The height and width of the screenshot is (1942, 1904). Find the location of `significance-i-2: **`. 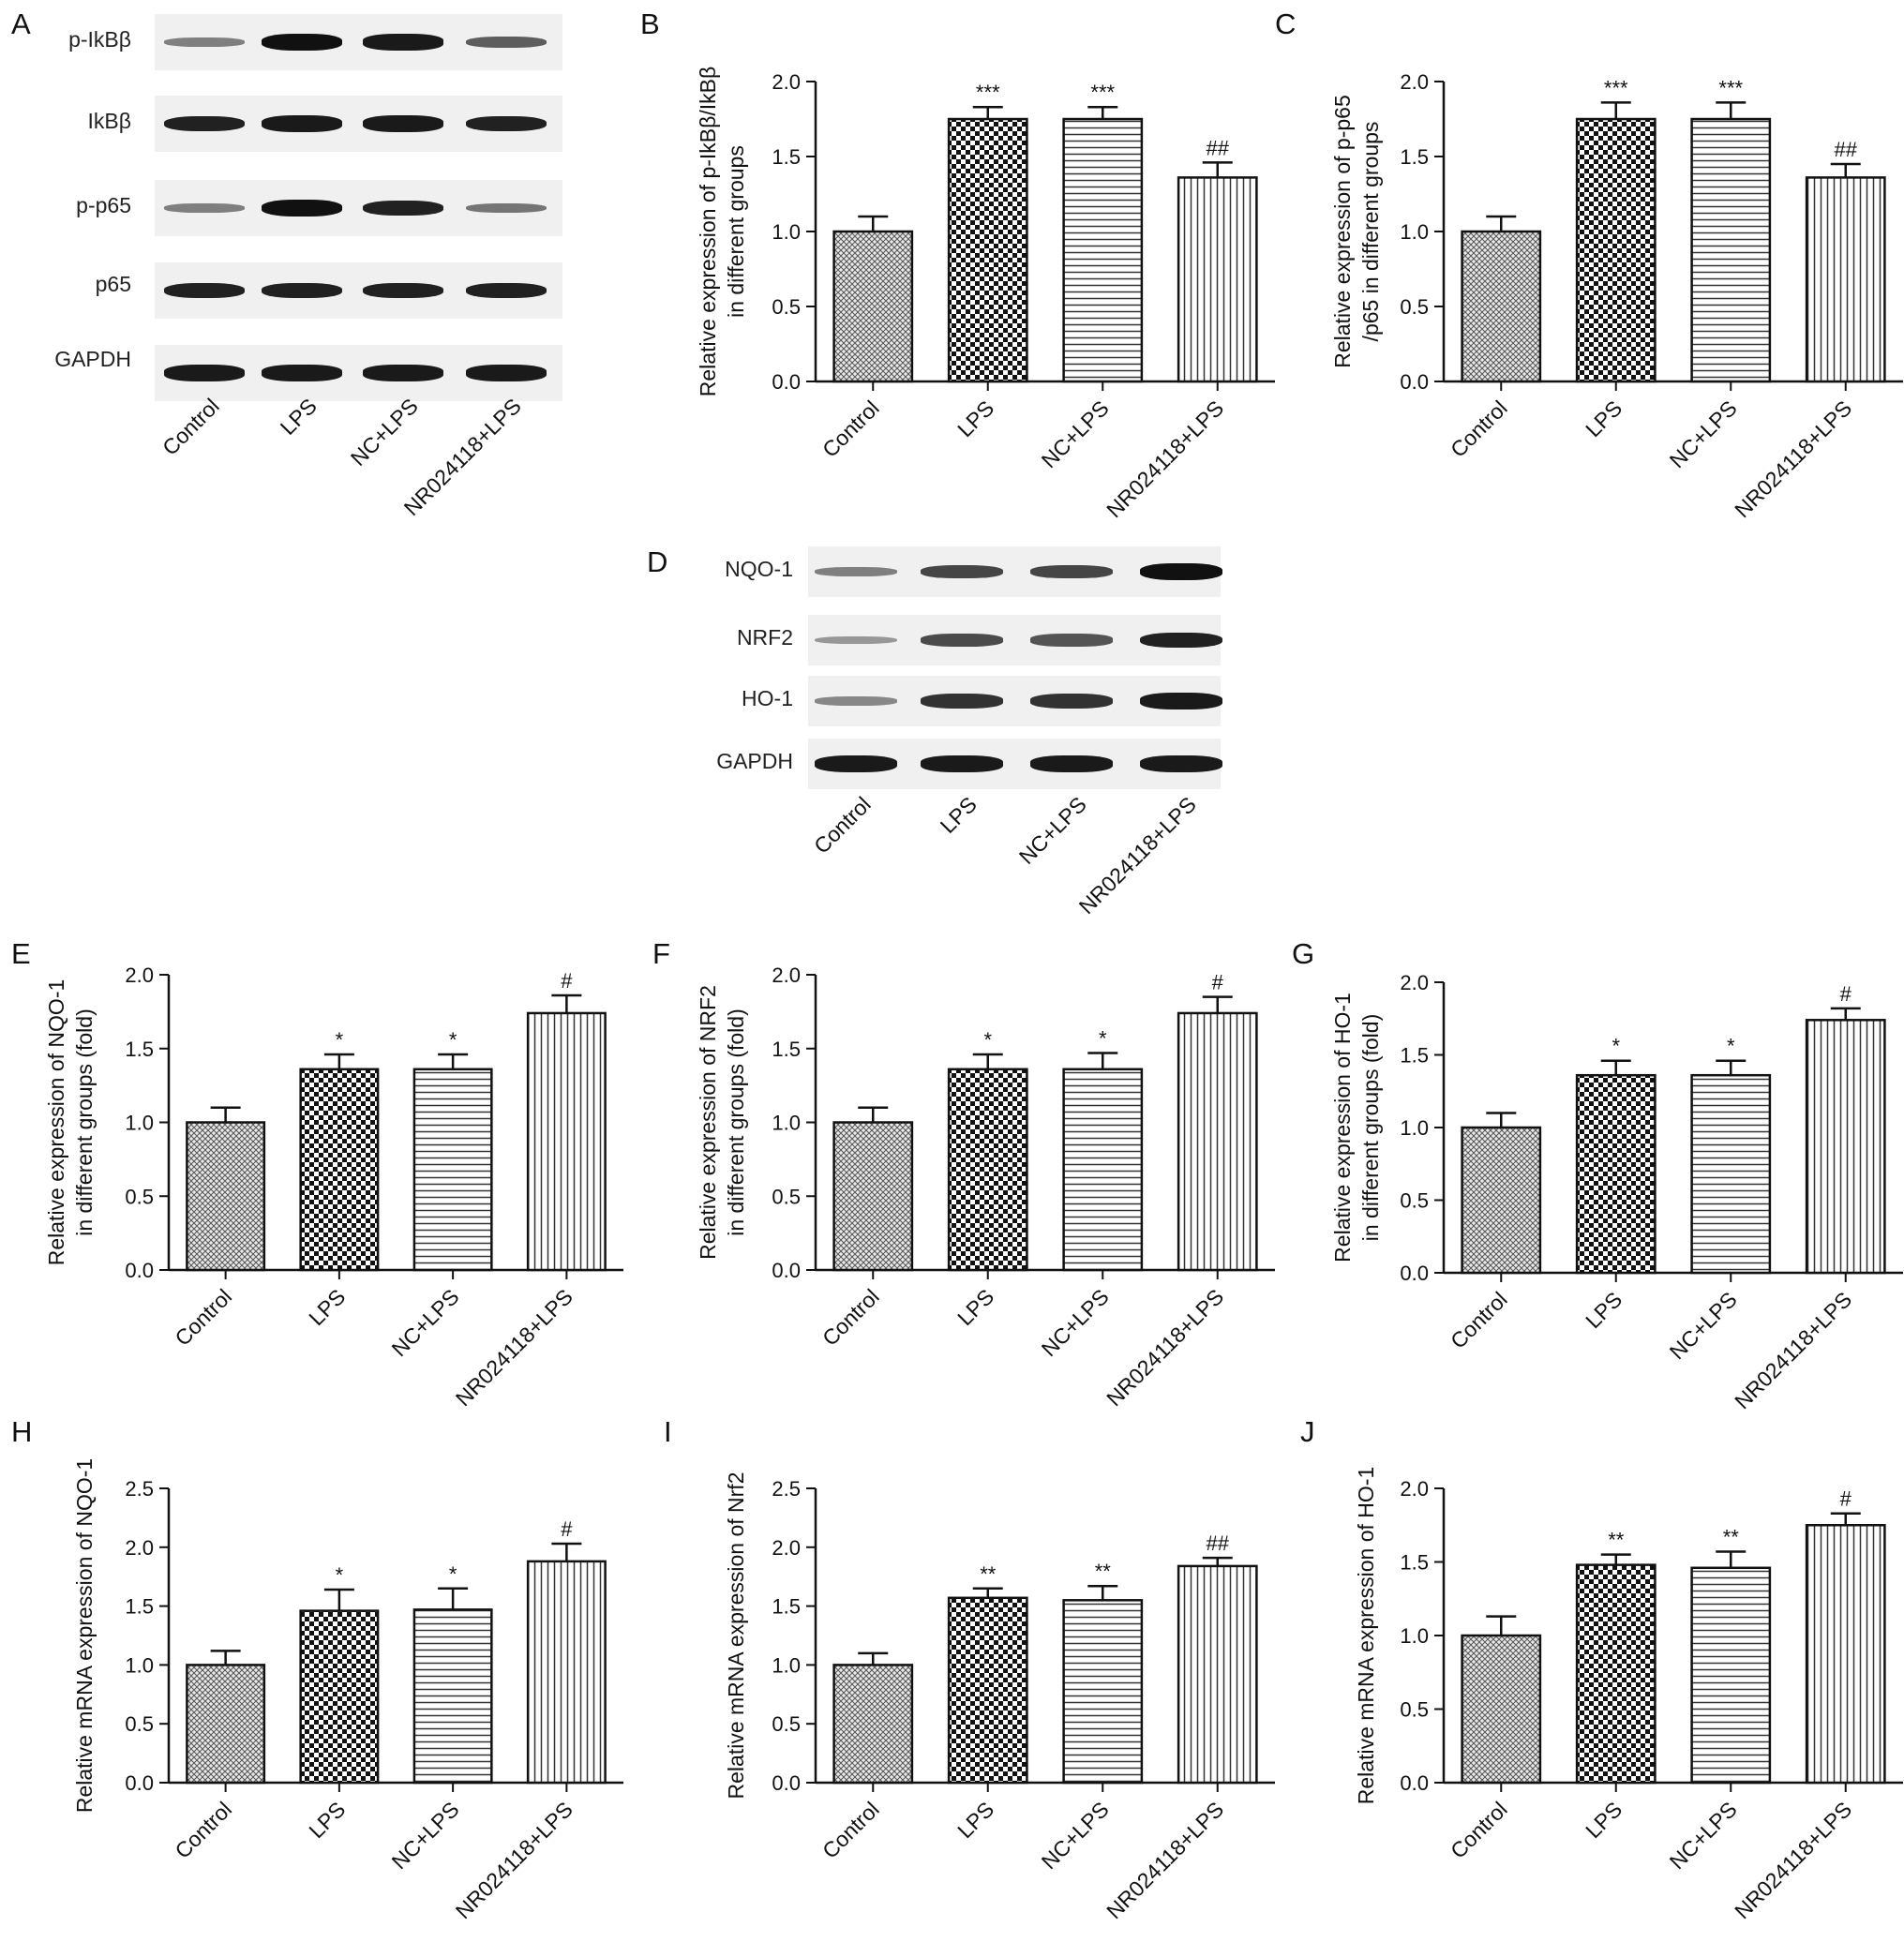

significance-i-2: ** is located at coordinates (1103, 1571).